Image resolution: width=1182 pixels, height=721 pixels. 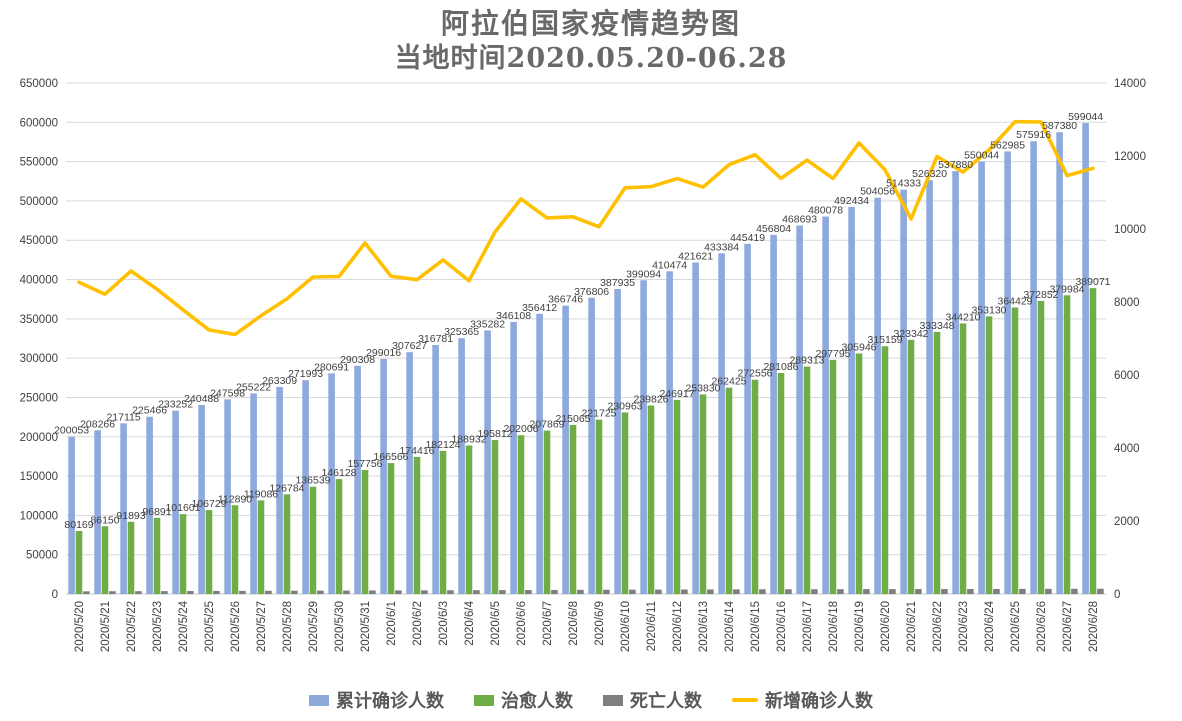 What do you see at coordinates (175, 405) in the screenshot?
I see `svg-text: 233252` at bounding box center [175, 405].